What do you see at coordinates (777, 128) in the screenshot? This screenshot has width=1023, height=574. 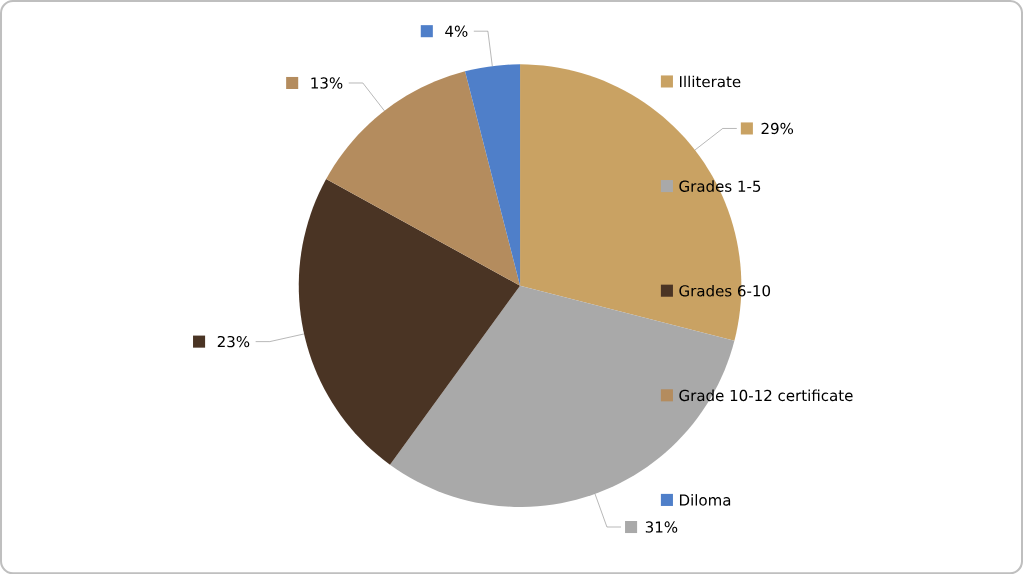 I see `data-label: 29%` at bounding box center [777, 128].